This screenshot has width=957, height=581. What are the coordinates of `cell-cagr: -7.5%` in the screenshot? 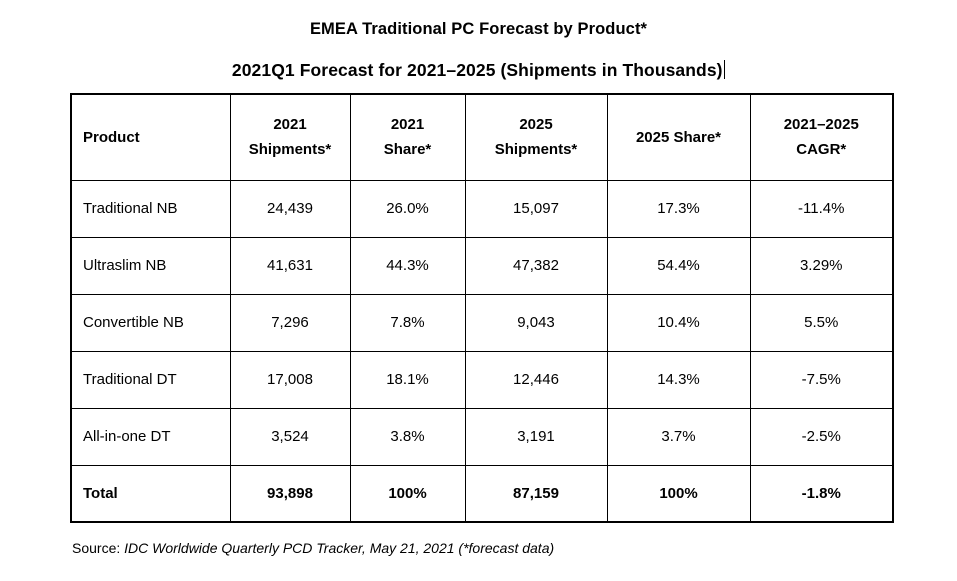 It's located at (821, 379).